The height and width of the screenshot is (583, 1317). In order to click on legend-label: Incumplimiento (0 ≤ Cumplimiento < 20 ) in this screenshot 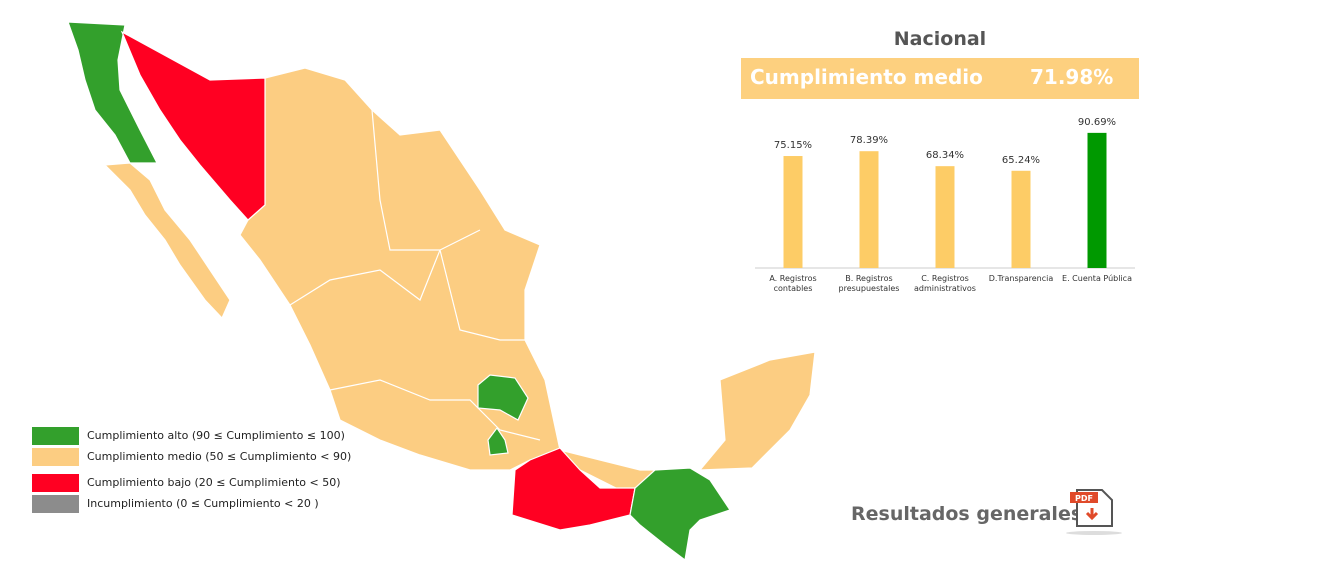, I will do `click(203, 503)`.